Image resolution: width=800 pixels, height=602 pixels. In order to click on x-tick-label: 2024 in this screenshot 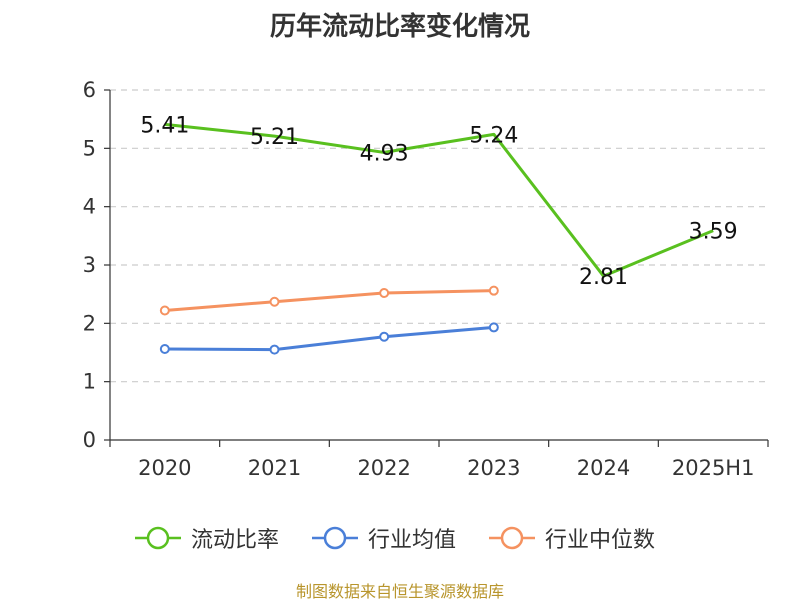, I will do `click(603, 468)`.